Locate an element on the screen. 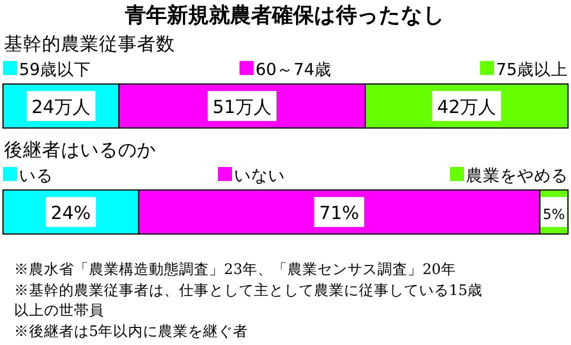 The image size is (571, 345). data-label: 5% is located at coordinates (553, 215).